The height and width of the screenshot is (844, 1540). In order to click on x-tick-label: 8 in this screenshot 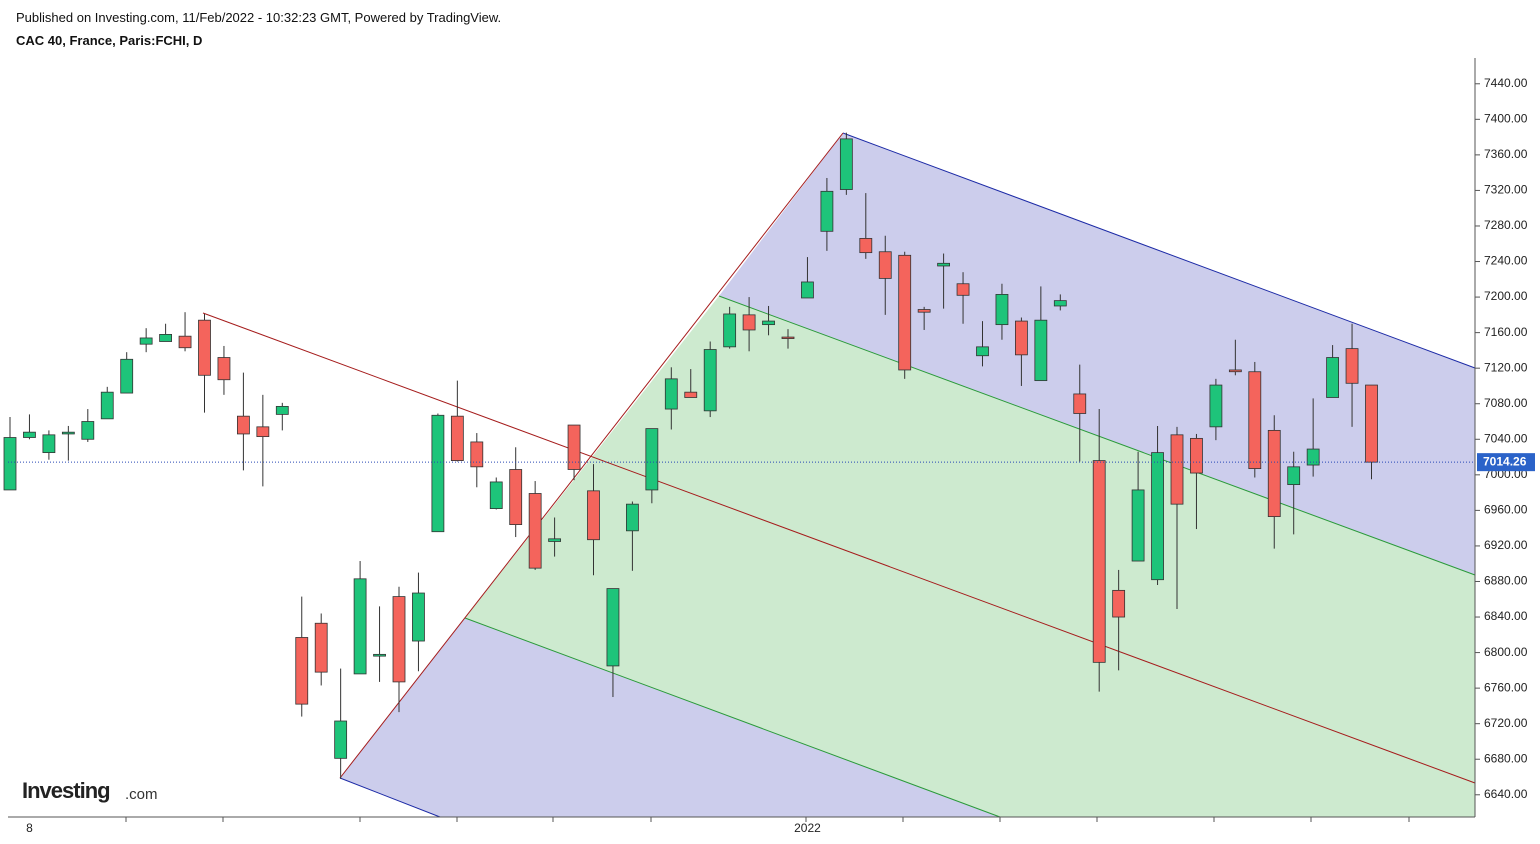, I will do `click(29, 828)`.